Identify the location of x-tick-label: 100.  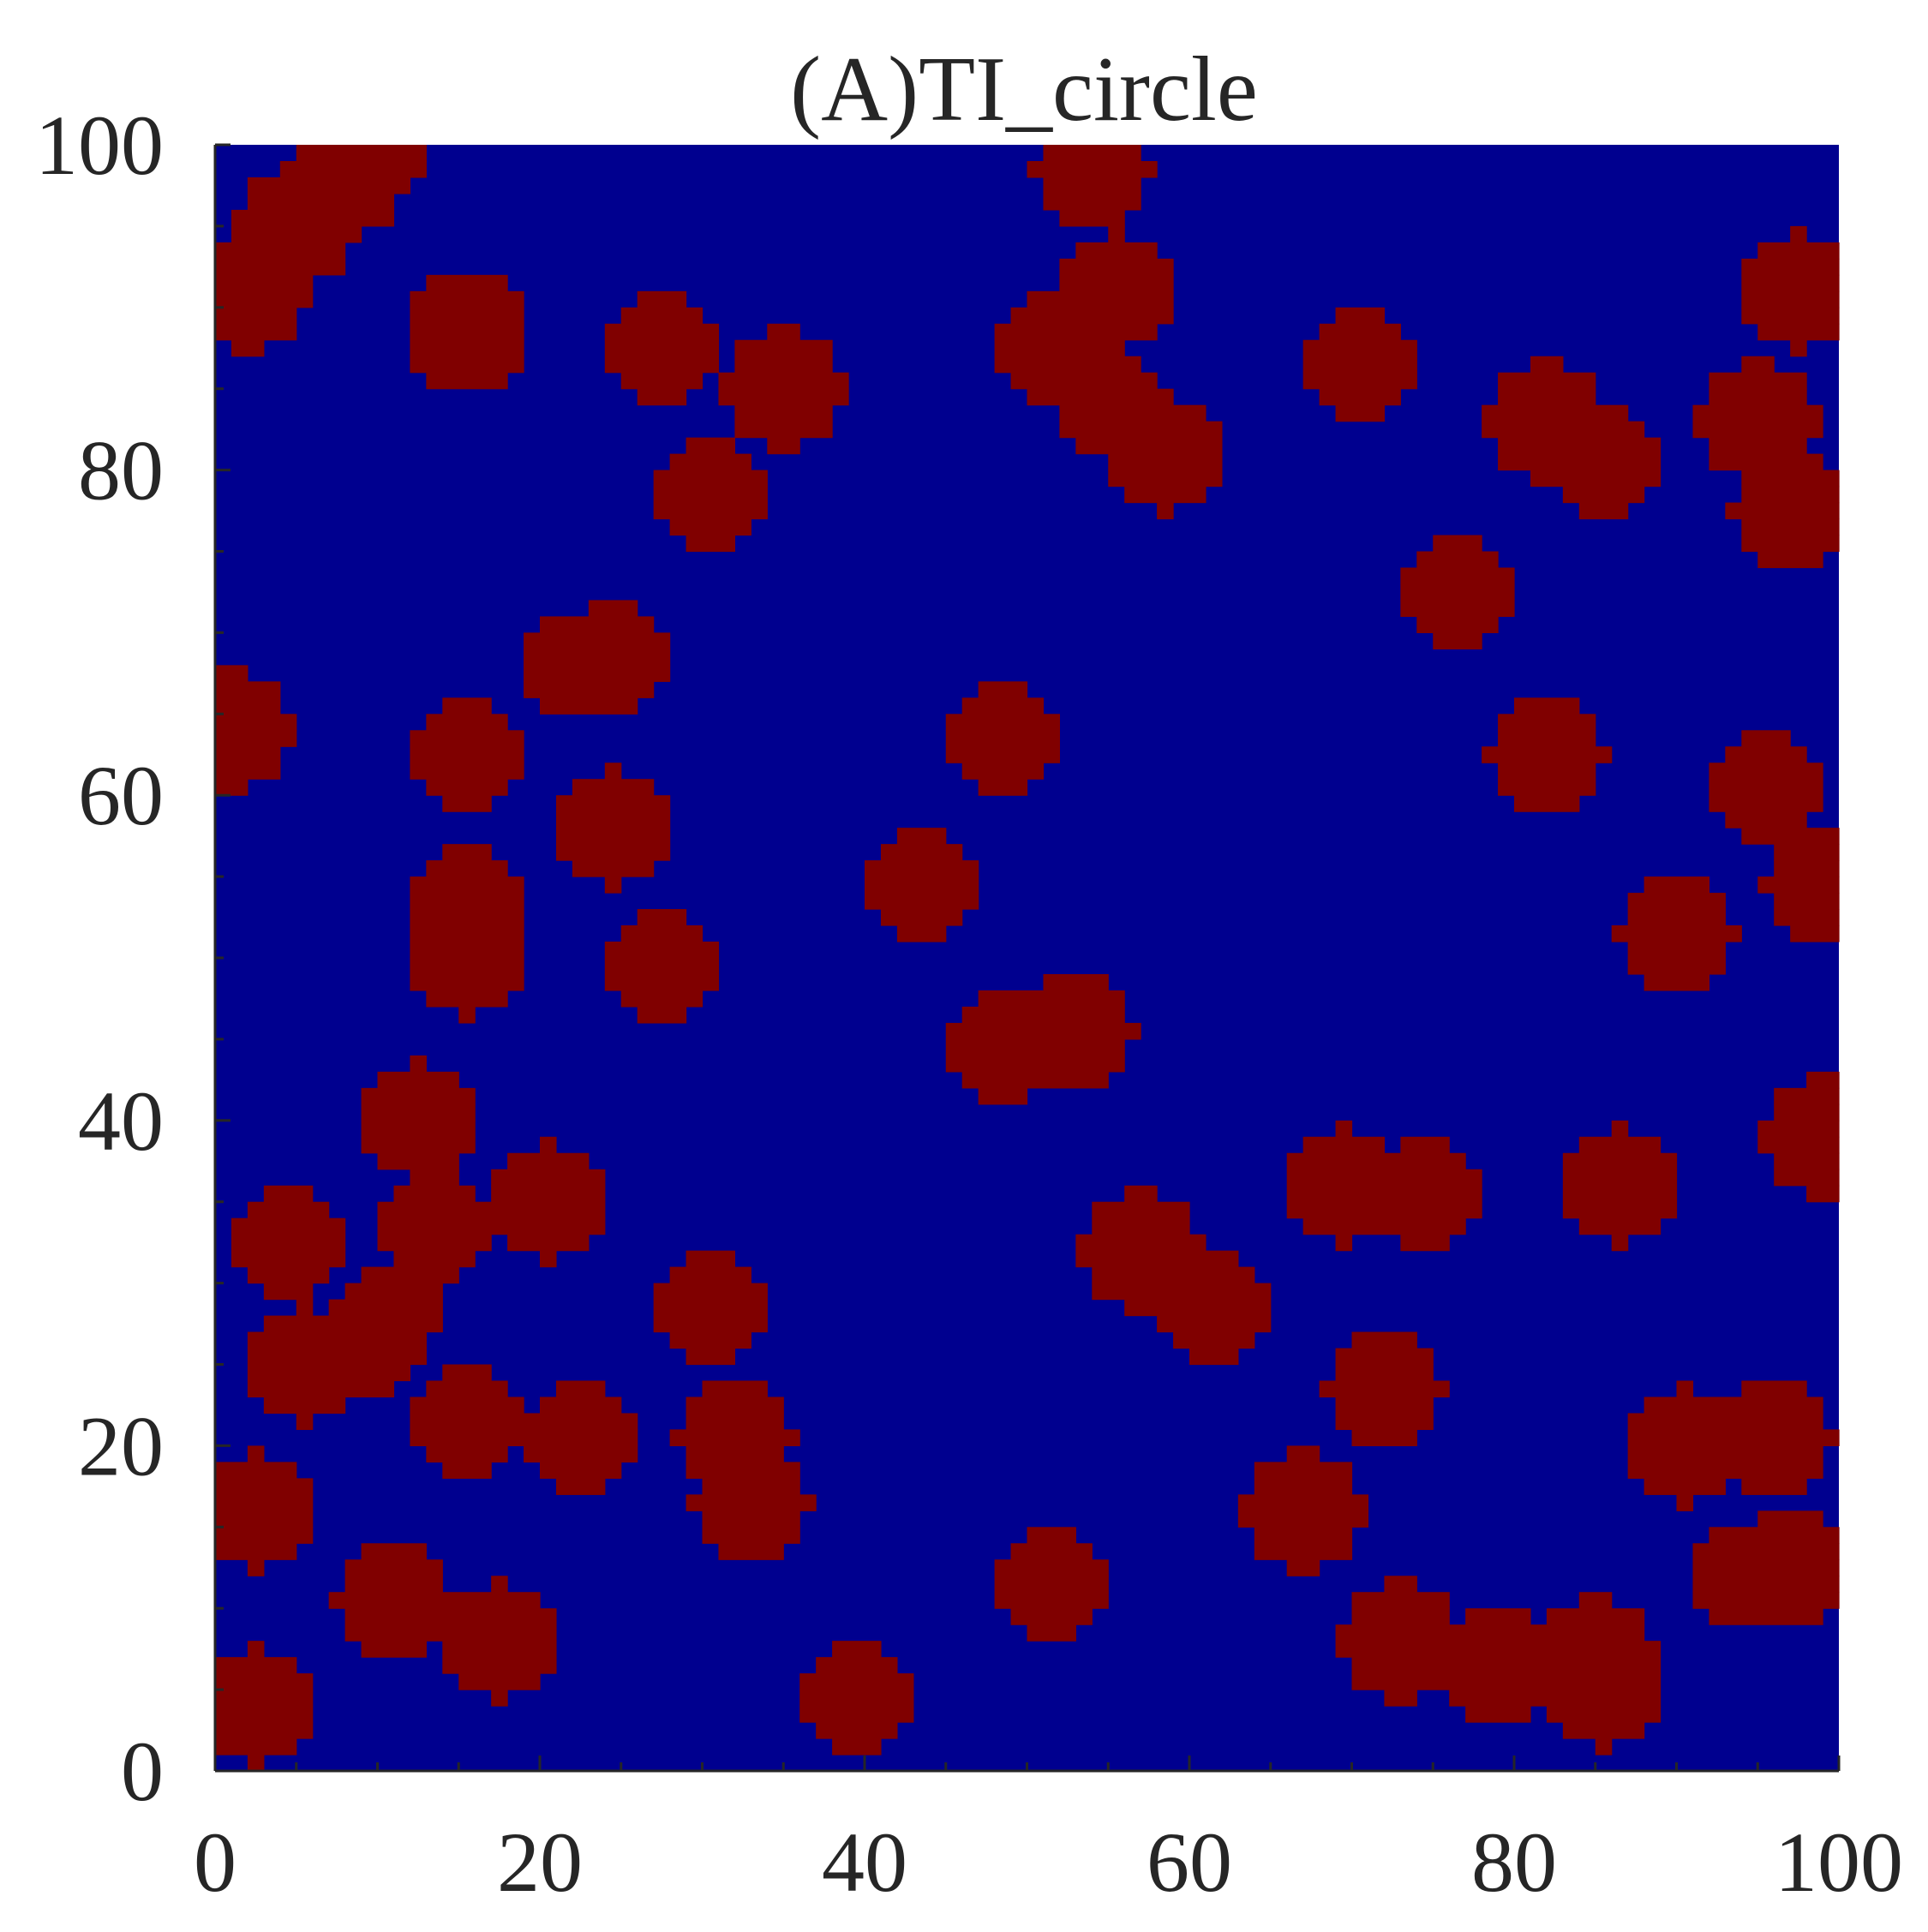
(1839, 1862).